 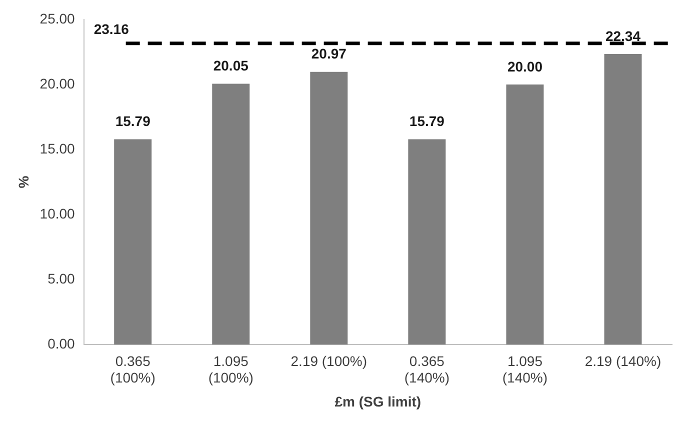 I want to click on y-axis-title: %, so click(x=23, y=181).